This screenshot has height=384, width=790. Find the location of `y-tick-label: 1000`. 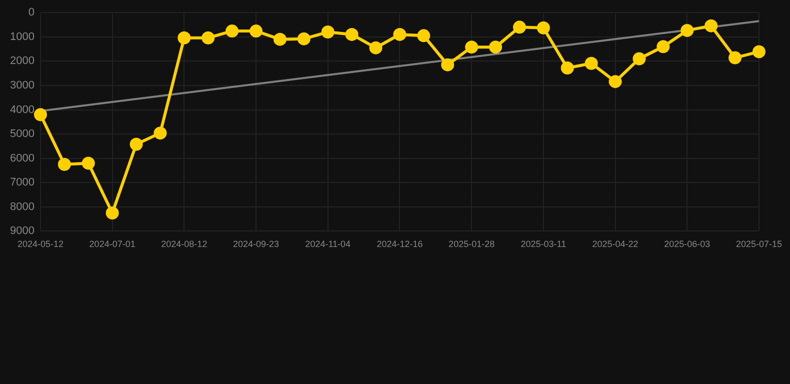

y-tick-label: 1000 is located at coordinates (22, 36).